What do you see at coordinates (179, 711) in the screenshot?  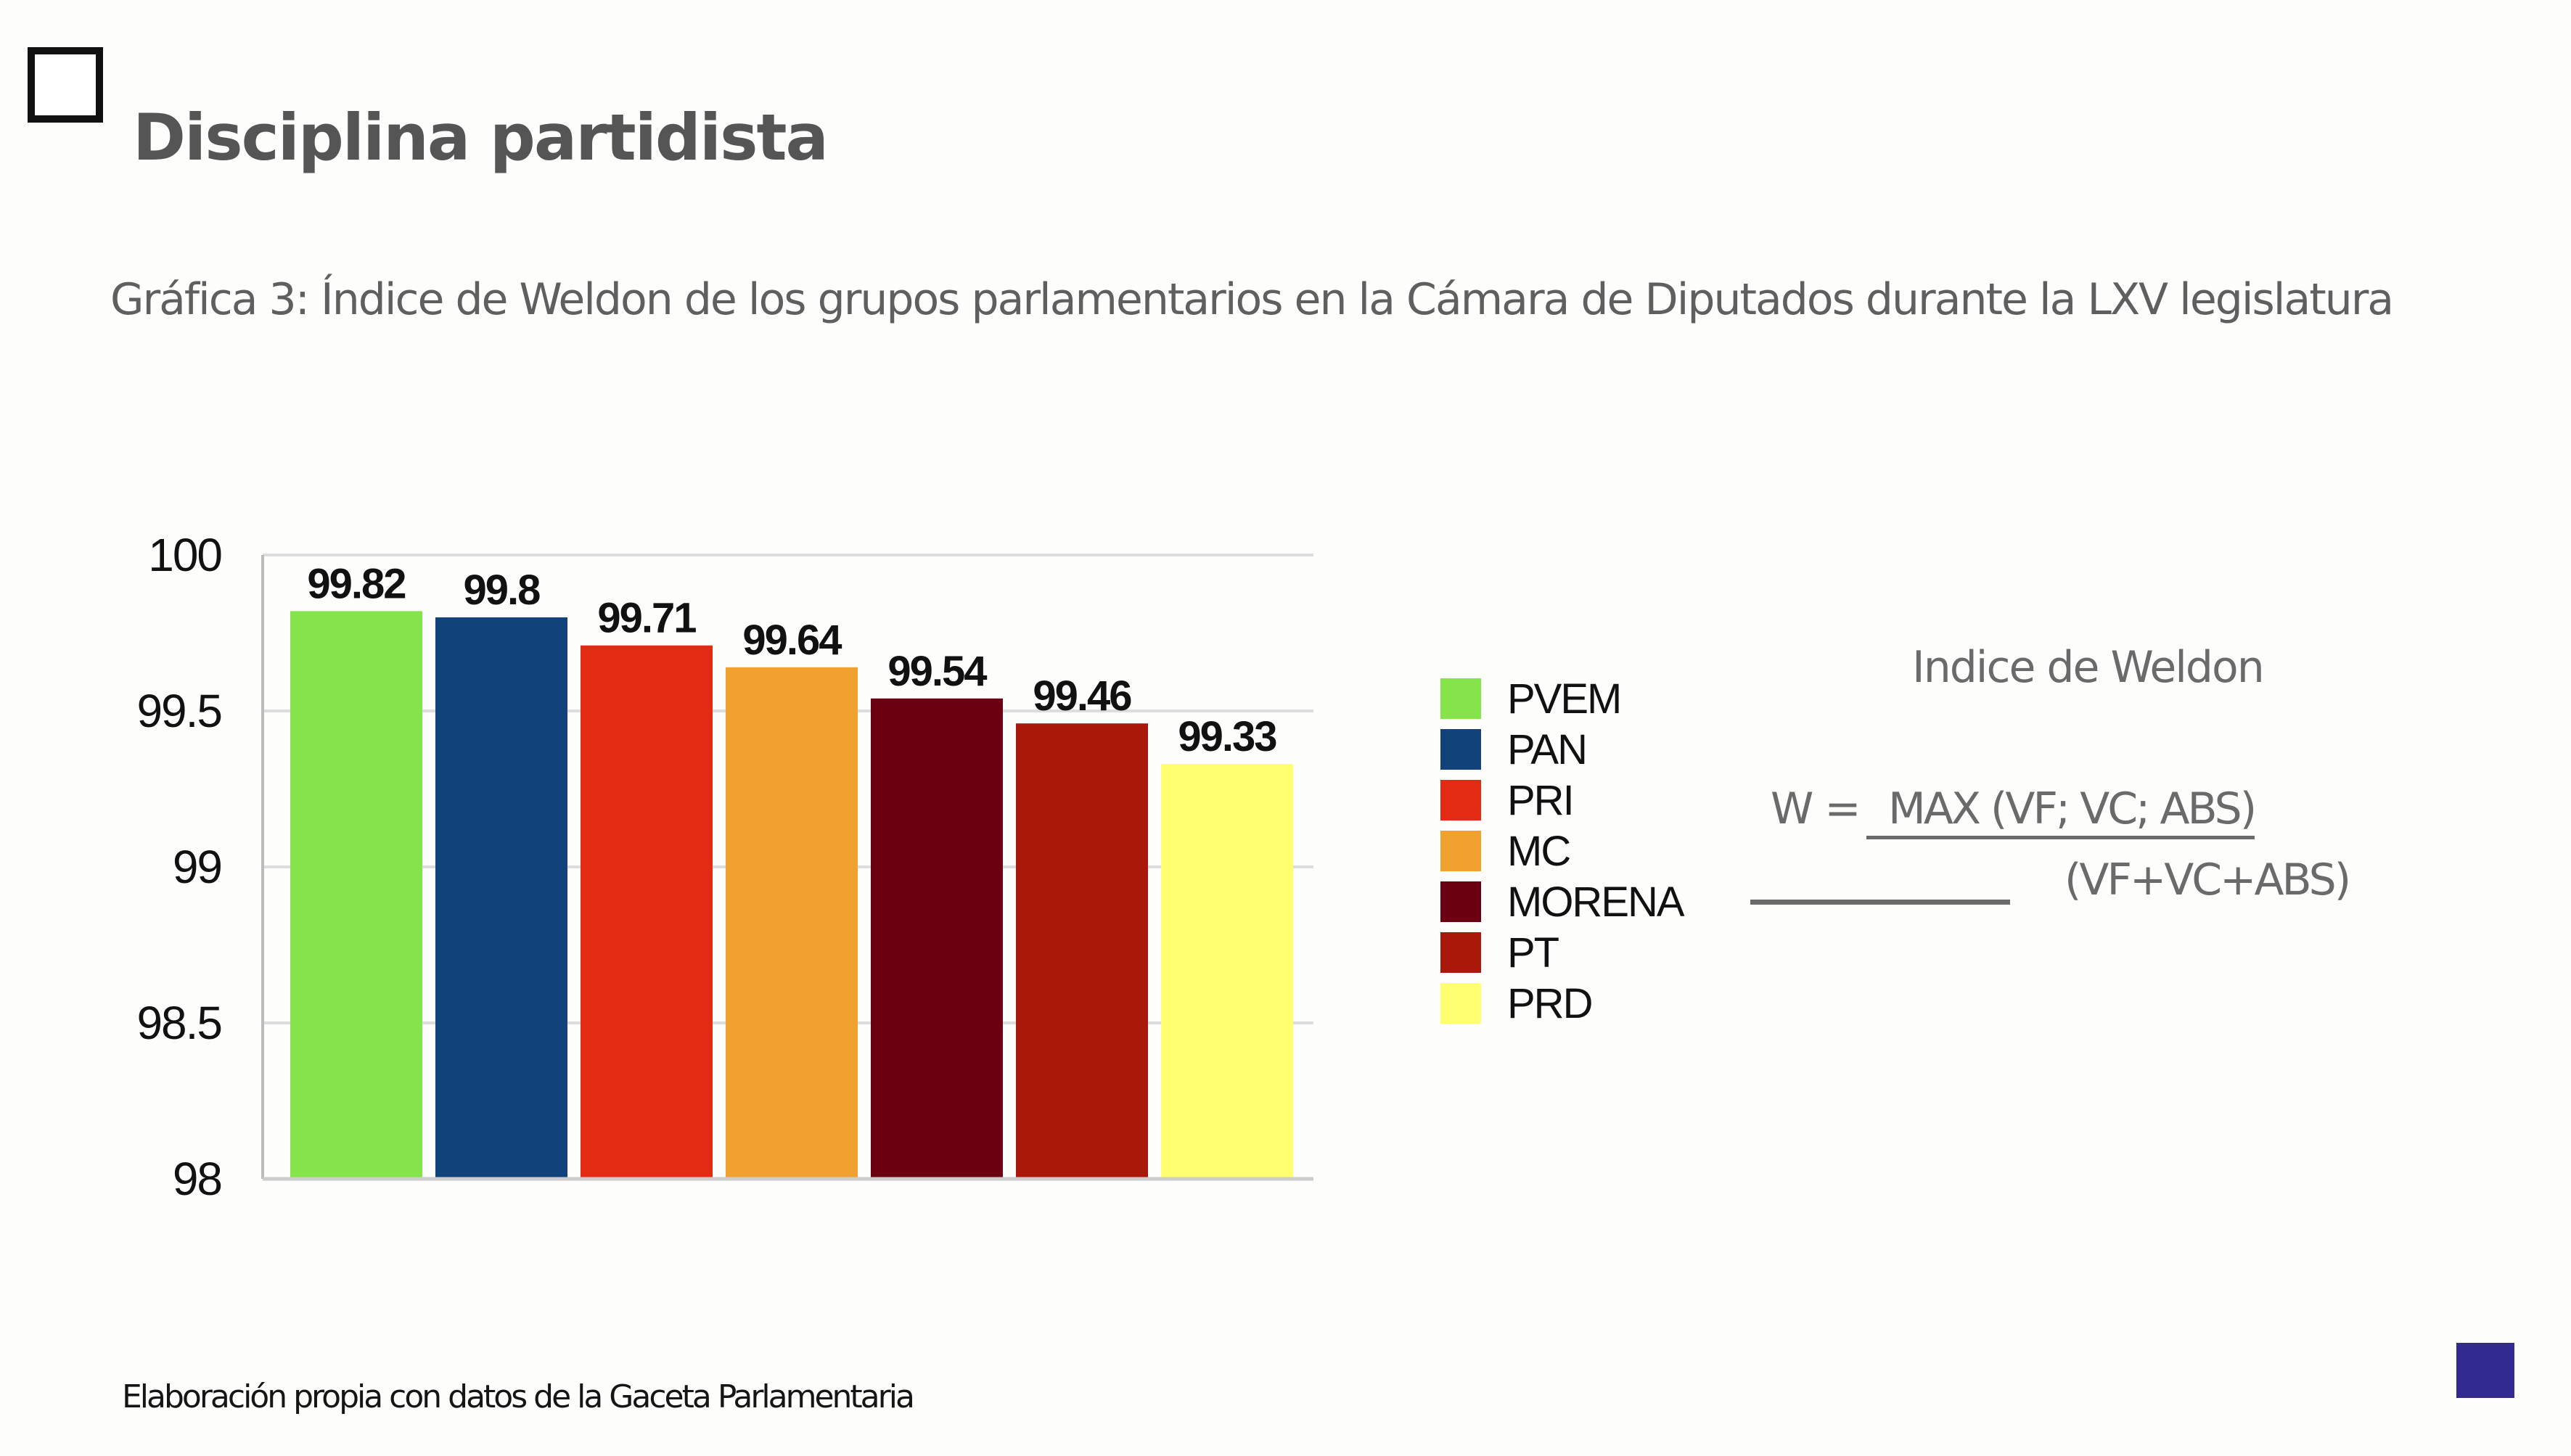 I see `y-tick-label: 99.5` at bounding box center [179, 711].